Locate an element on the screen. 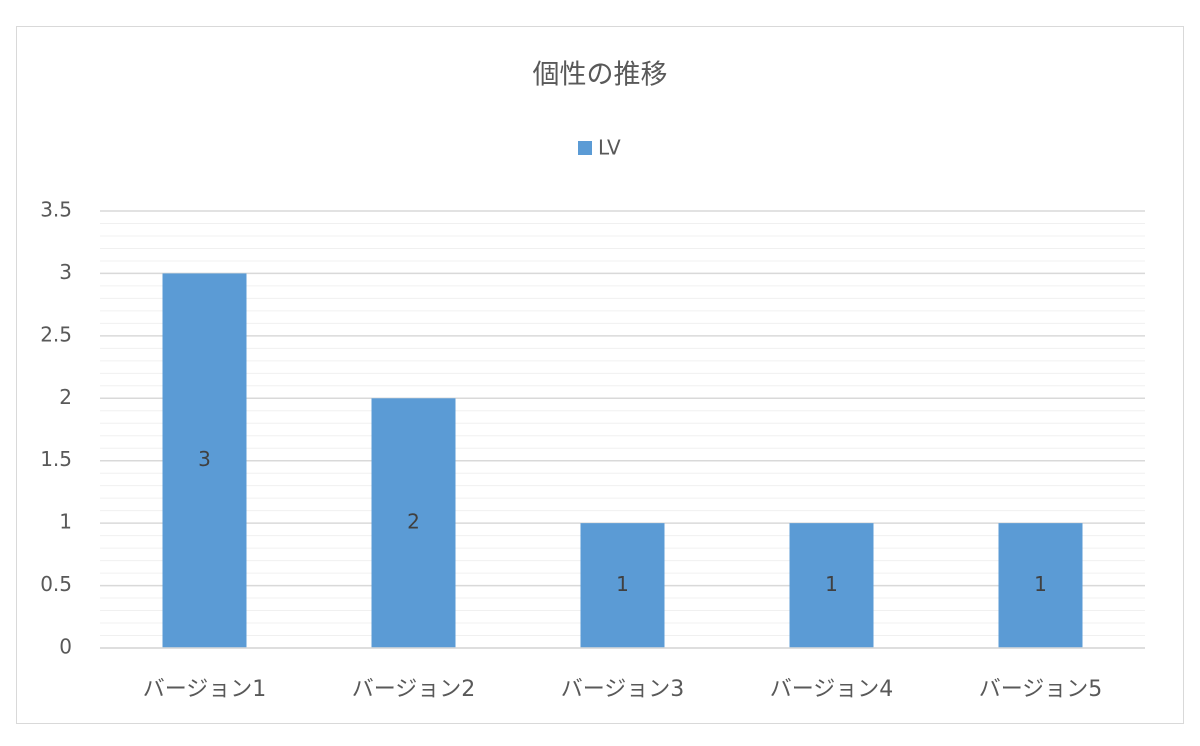  legend-label: LV is located at coordinates (609, 148).